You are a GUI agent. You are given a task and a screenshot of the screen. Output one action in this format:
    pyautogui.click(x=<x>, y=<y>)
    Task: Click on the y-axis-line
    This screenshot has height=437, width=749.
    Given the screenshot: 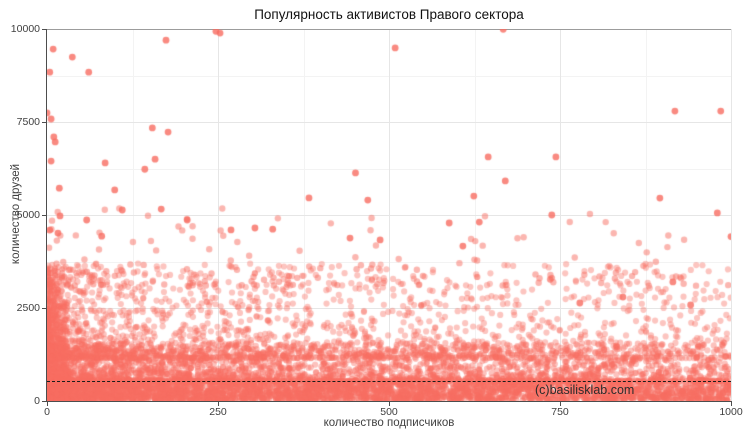 What is the action you would take?
    pyautogui.click(x=46, y=215)
    